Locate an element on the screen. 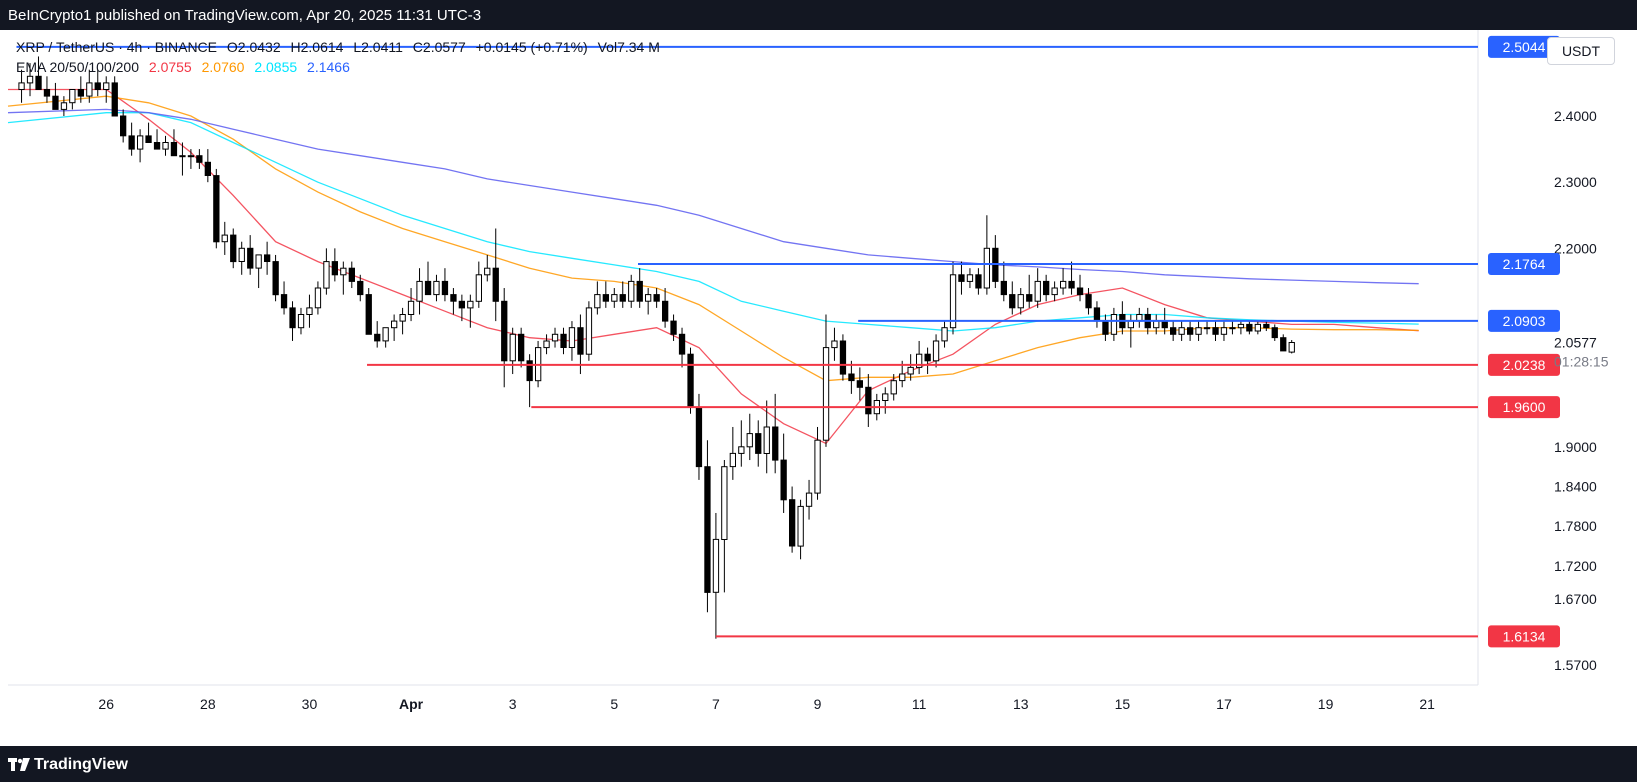  candle-countdown-label: 01:28:15 is located at coordinates (1581, 361).